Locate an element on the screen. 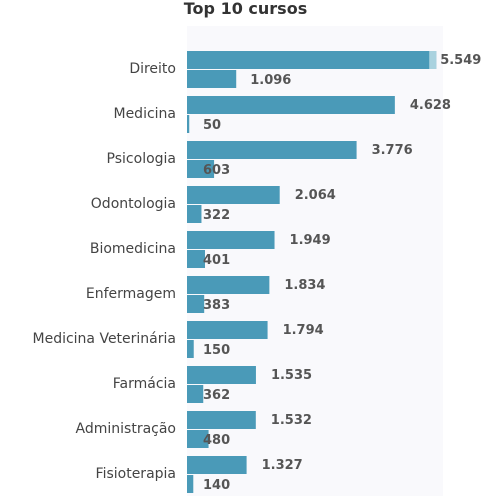 Image resolution: width=491 pixels, height=503 pixels. data-label-series-1: 1.535 is located at coordinates (291, 375).